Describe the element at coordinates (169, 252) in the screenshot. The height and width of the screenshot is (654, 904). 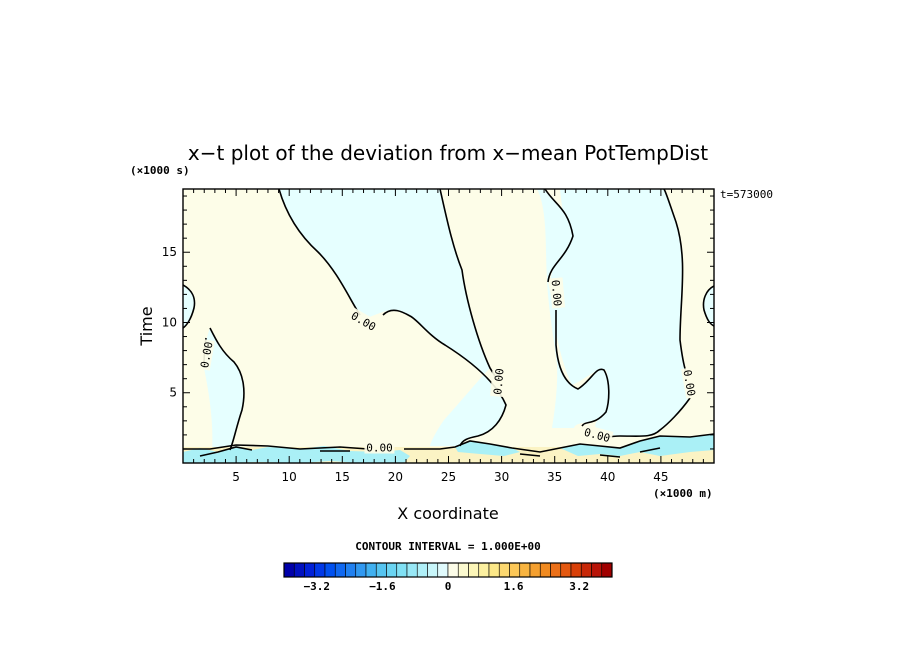
I see `y-tick-label: 15` at that location.